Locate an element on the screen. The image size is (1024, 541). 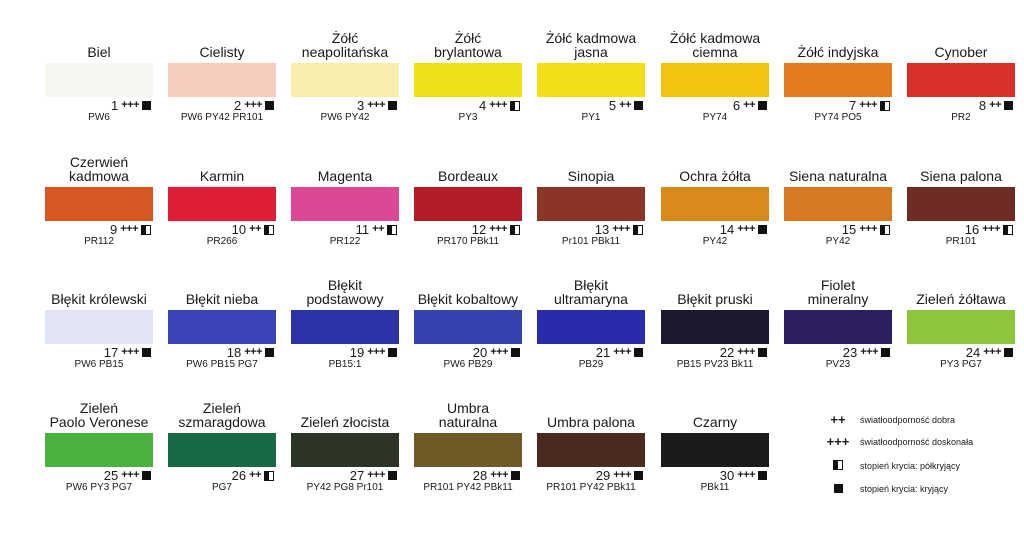
pigment-codes: PR2 is located at coordinates (961, 117).